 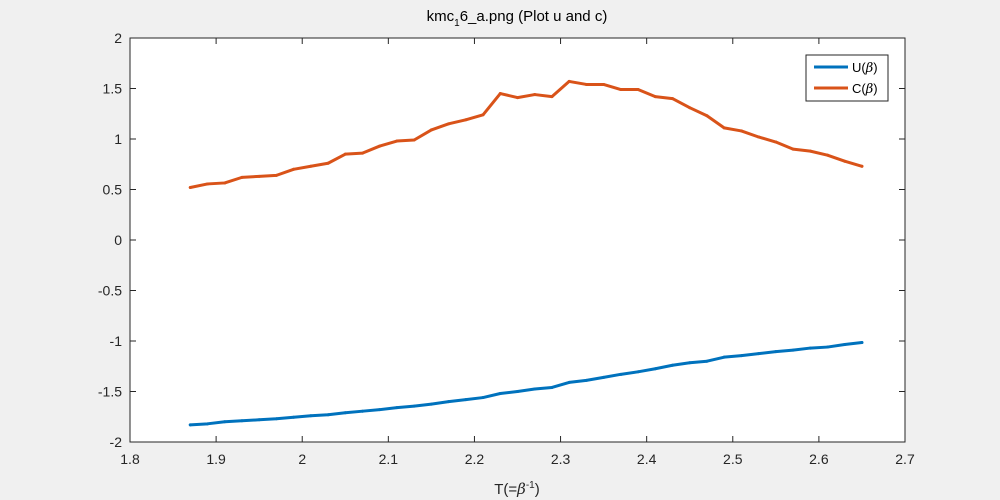 I want to click on series-line-c, so click(x=526, y=134).